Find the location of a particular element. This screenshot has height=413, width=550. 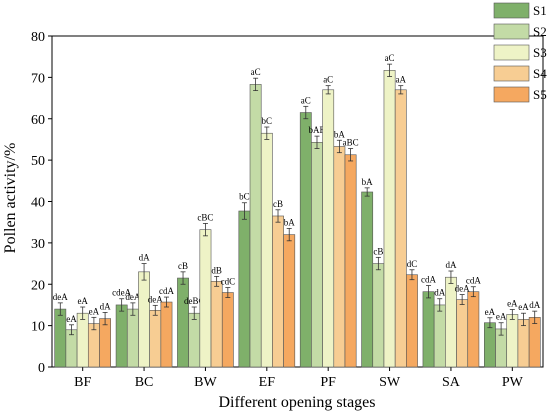

x-tick-label: BW is located at coordinates (205, 382).